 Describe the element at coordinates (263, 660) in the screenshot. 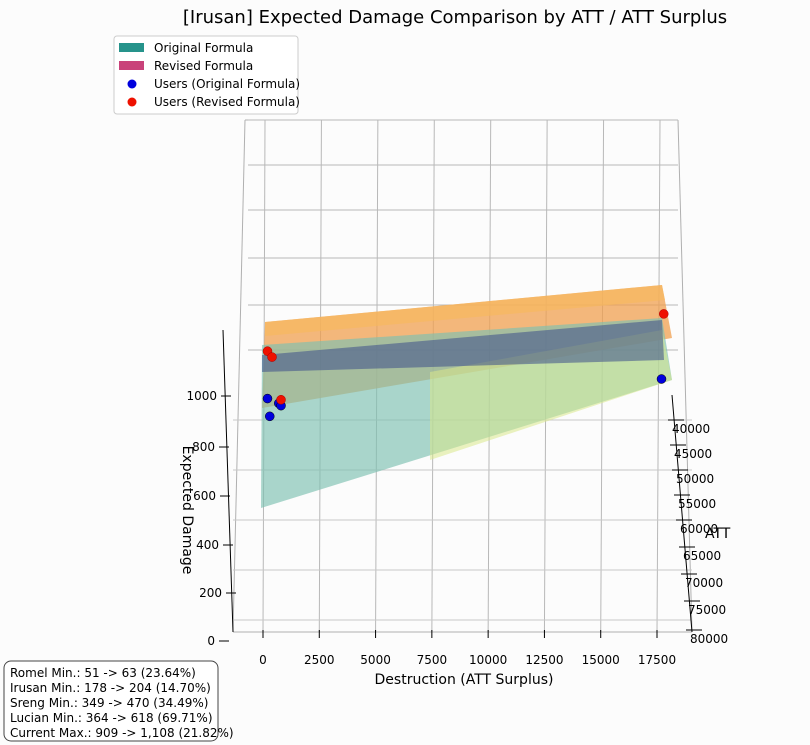

I see `x-tick-label: 0` at that location.